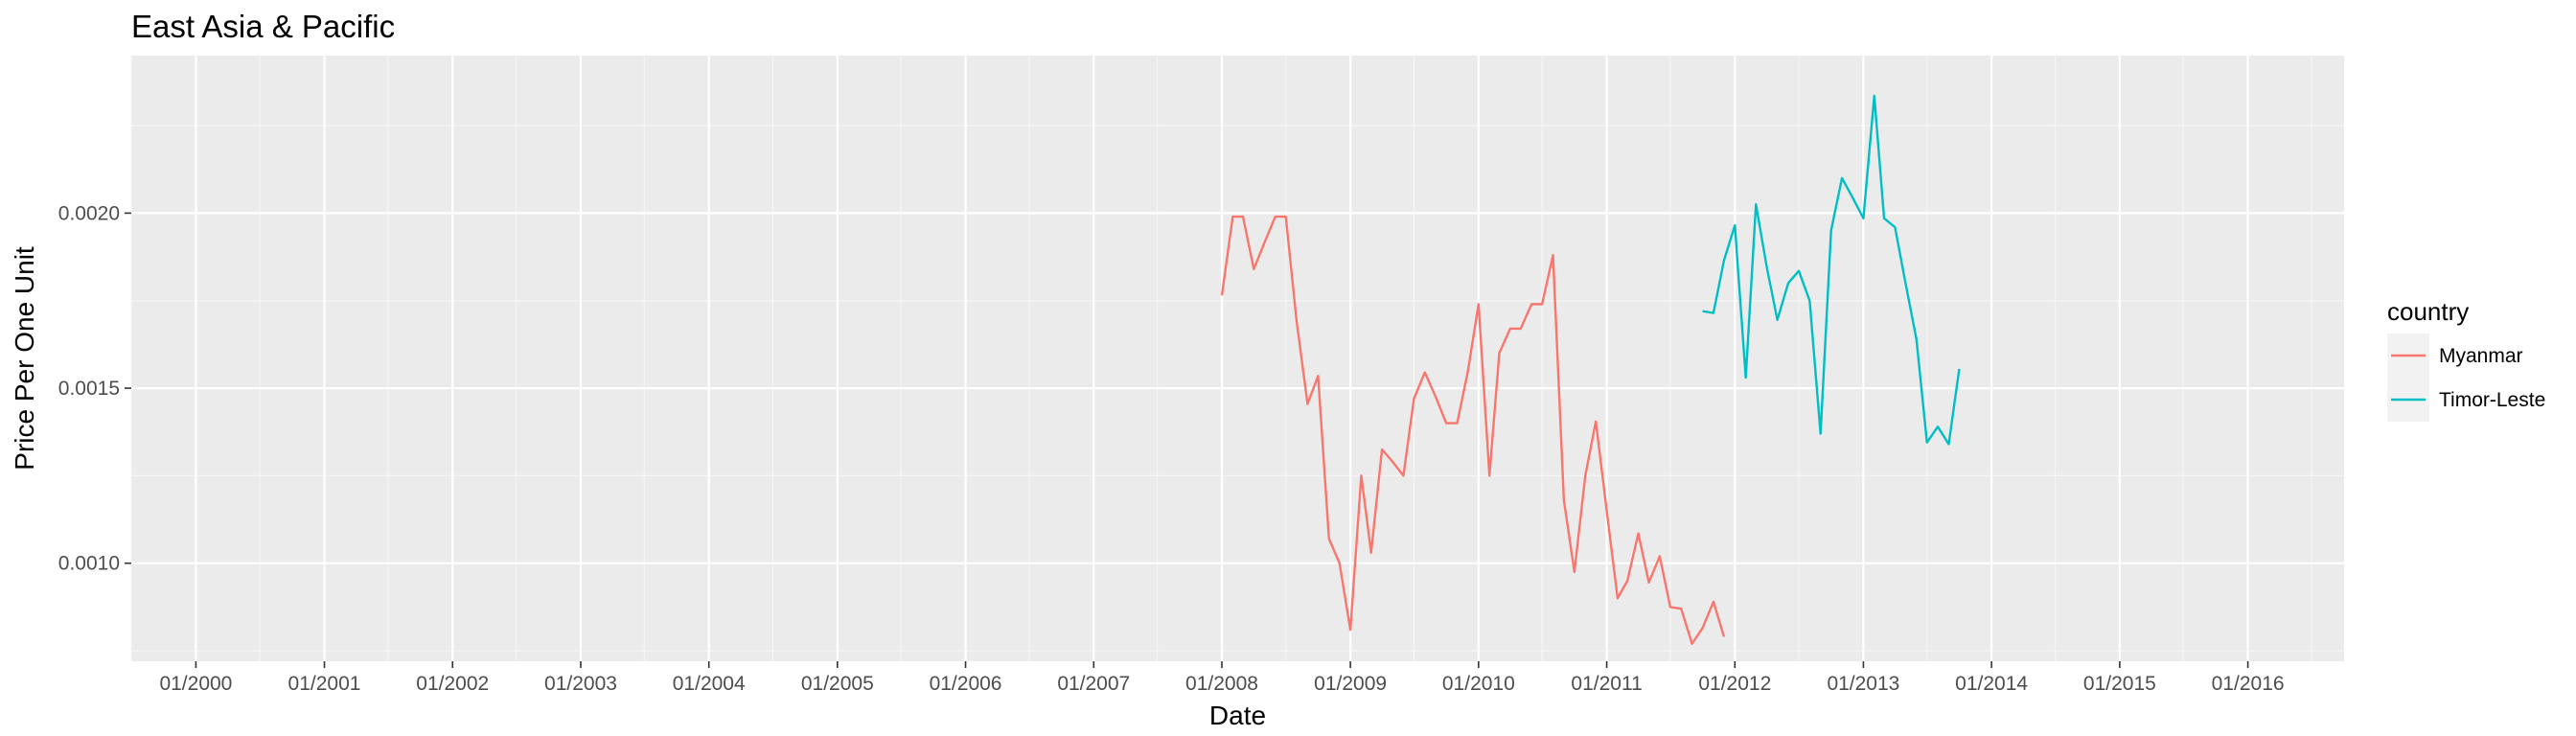  What do you see at coordinates (580, 684) in the screenshot?
I see `x-tick-label: 01/2003` at bounding box center [580, 684].